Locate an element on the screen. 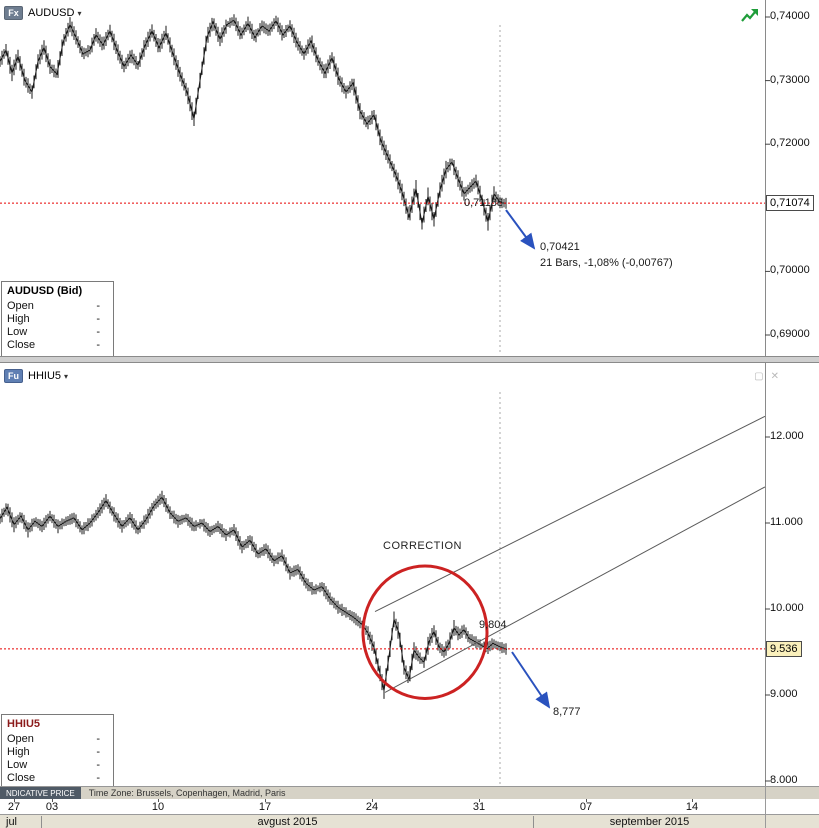 This screenshot has height=828, width=819. correction-label: CORRECTION is located at coordinates (422, 546).